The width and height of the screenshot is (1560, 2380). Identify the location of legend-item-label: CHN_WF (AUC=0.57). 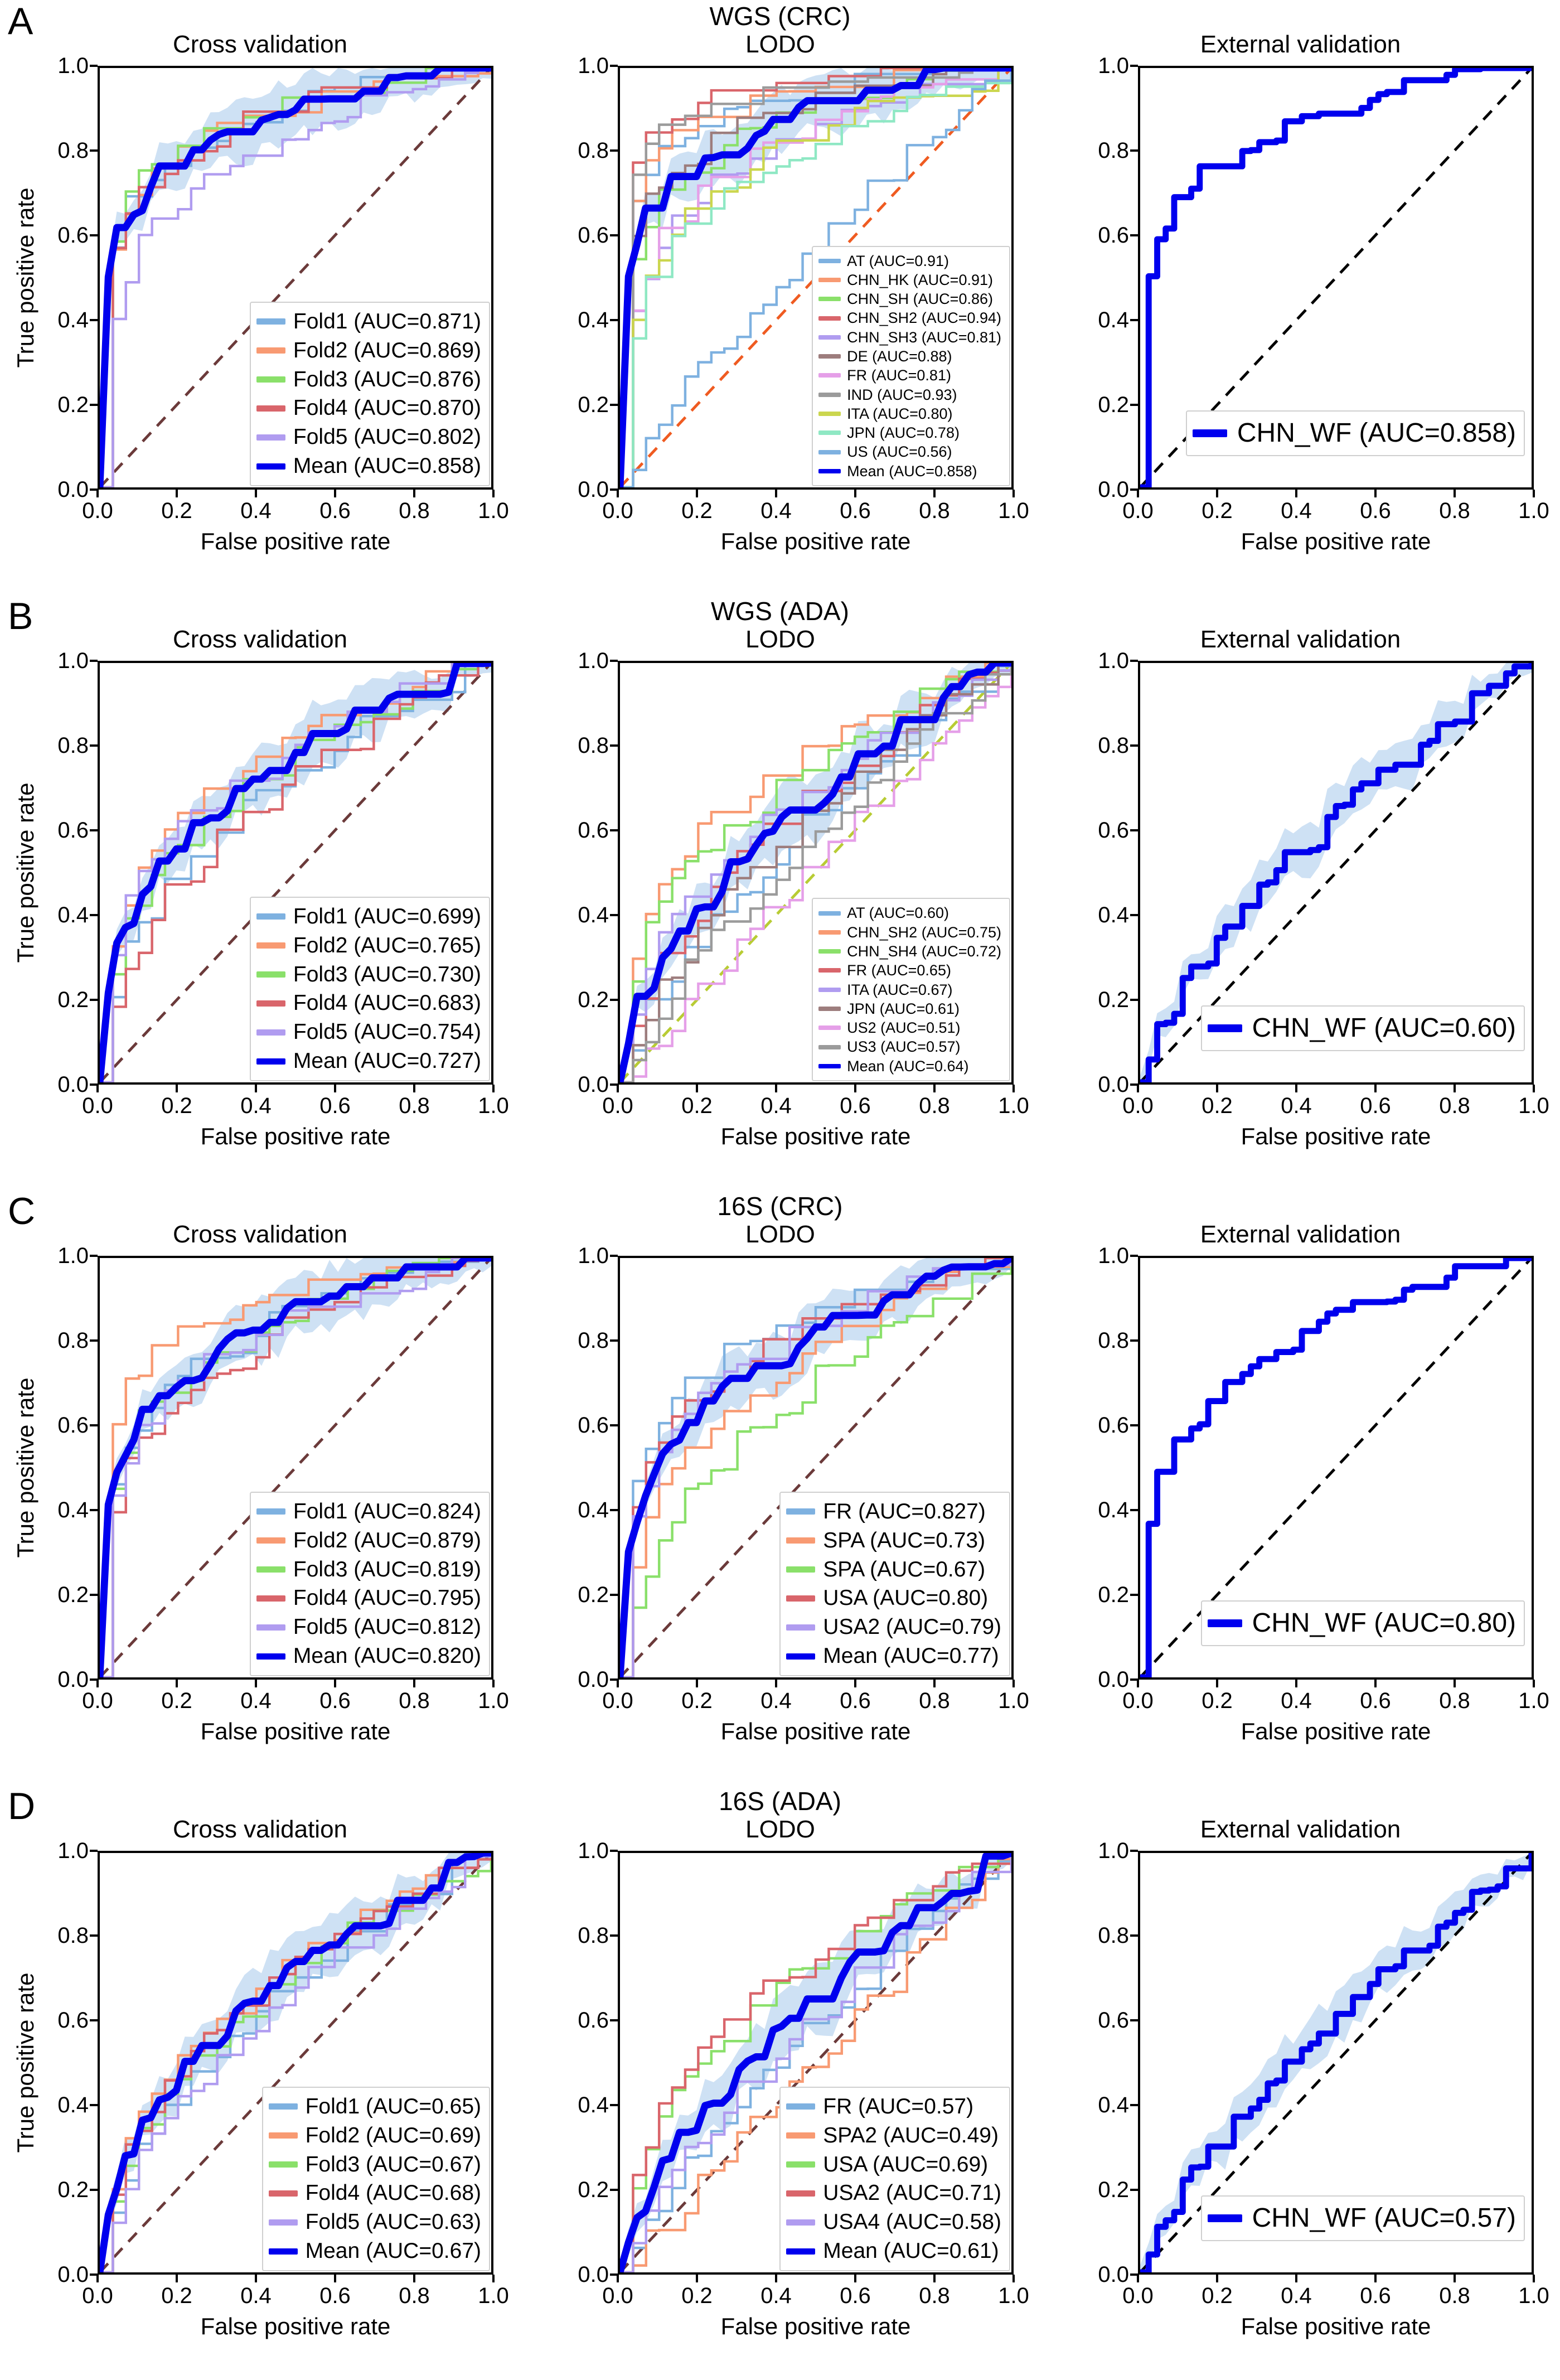
(1384, 2218).